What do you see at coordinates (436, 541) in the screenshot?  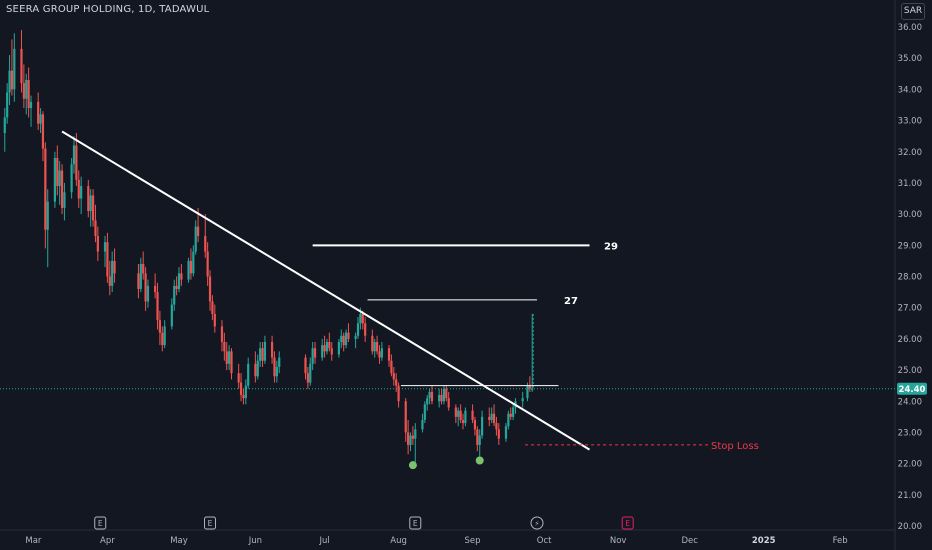 I see `time-axis: Mar Apr May Jun Jul Aug Sep Oct Nov Dec 2025 Feb` at bounding box center [436, 541].